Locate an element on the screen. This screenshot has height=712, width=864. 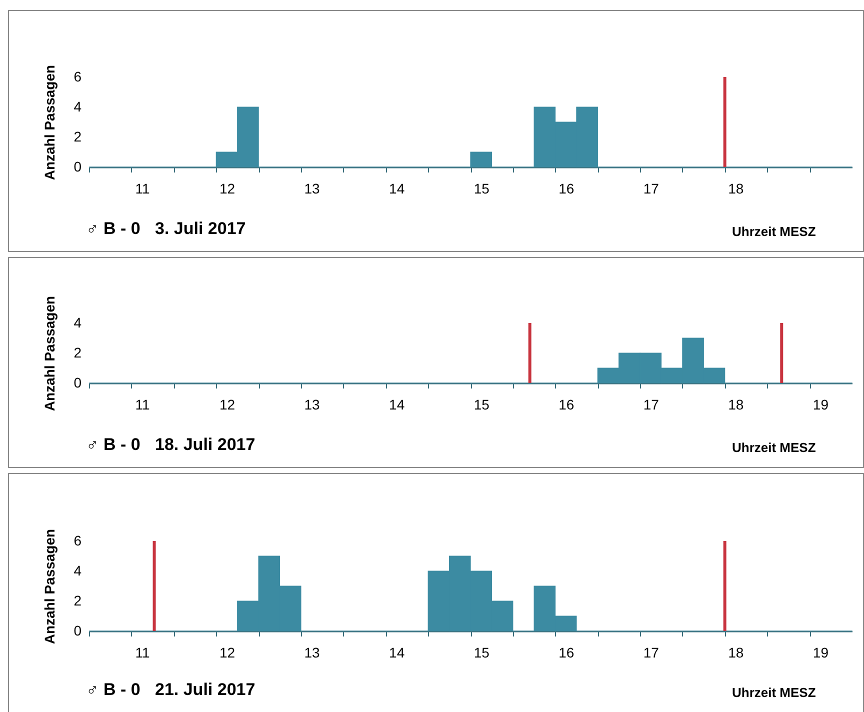
text: 21. Juli 2017 is located at coordinates (205, 690).